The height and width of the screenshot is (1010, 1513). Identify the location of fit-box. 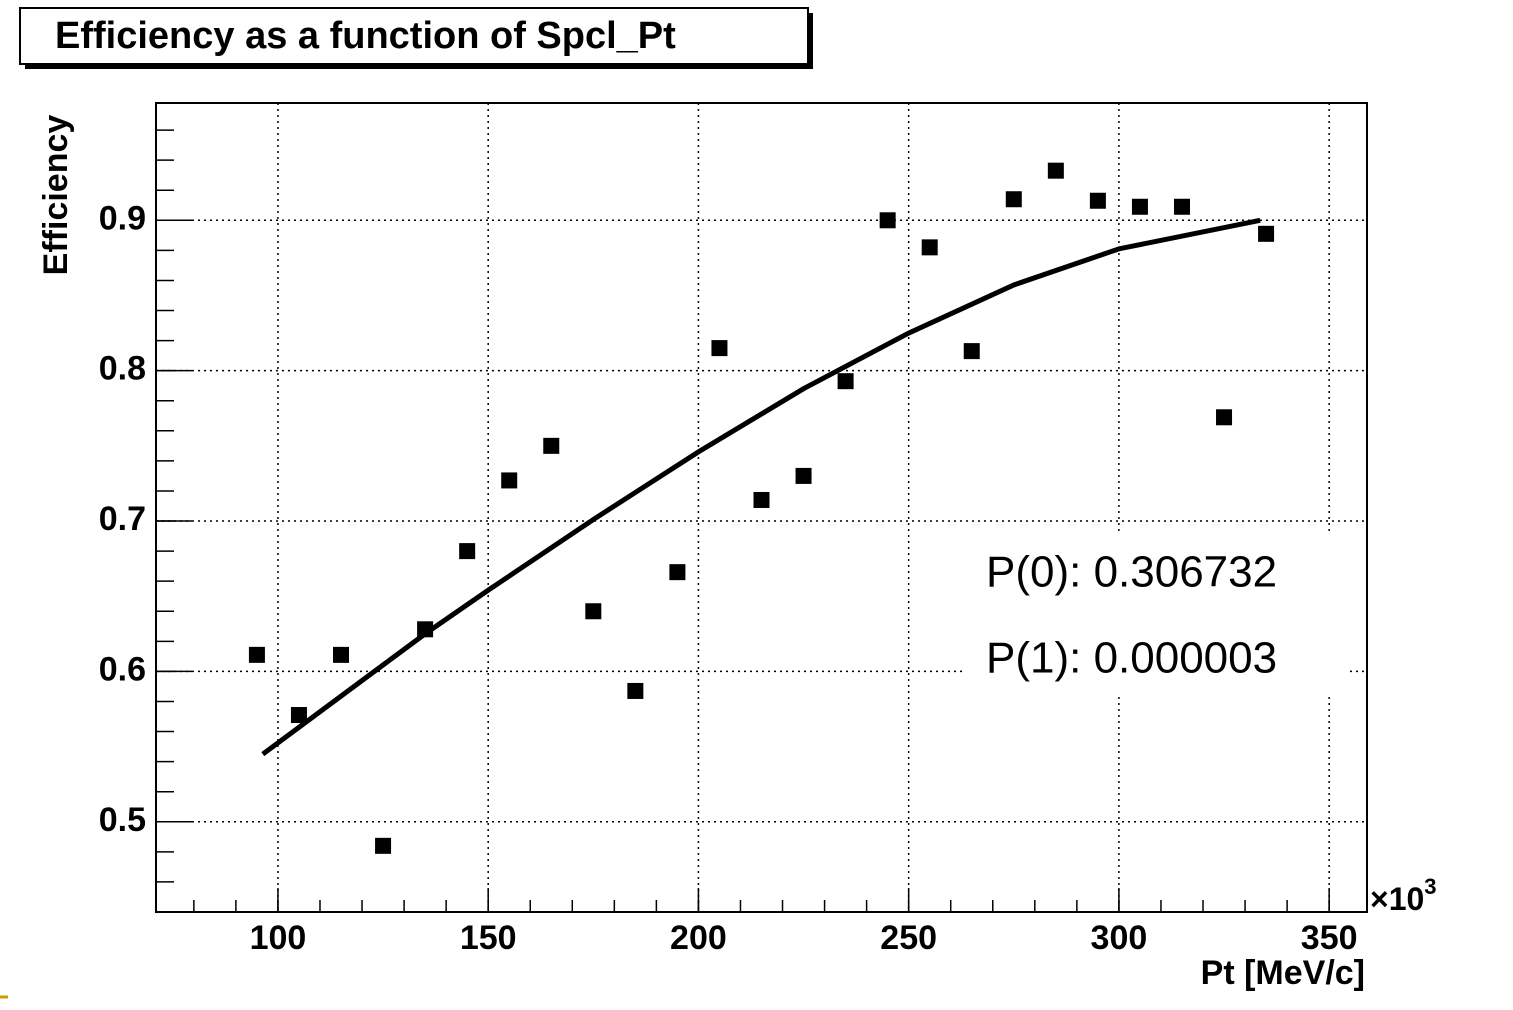
(1158, 614).